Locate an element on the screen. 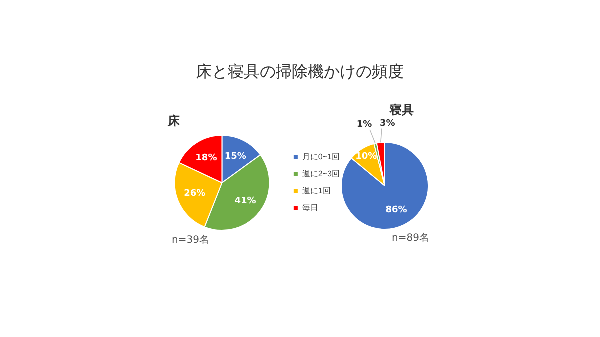 This screenshot has width=600, height=337. text: n=89名 is located at coordinates (411, 238).